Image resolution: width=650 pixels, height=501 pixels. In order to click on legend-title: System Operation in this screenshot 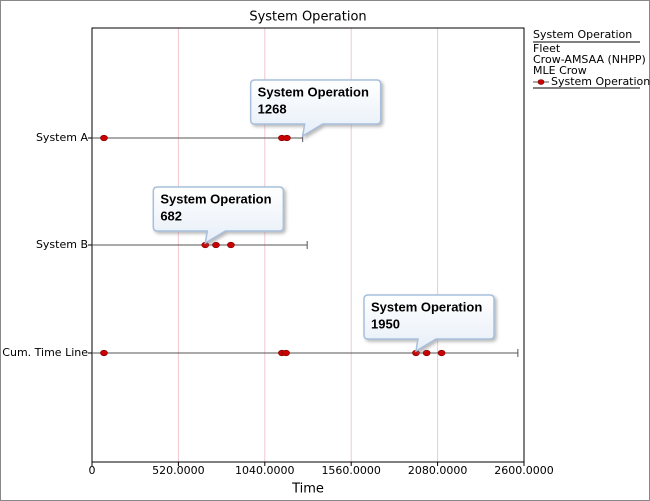, I will do `click(582, 34)`.